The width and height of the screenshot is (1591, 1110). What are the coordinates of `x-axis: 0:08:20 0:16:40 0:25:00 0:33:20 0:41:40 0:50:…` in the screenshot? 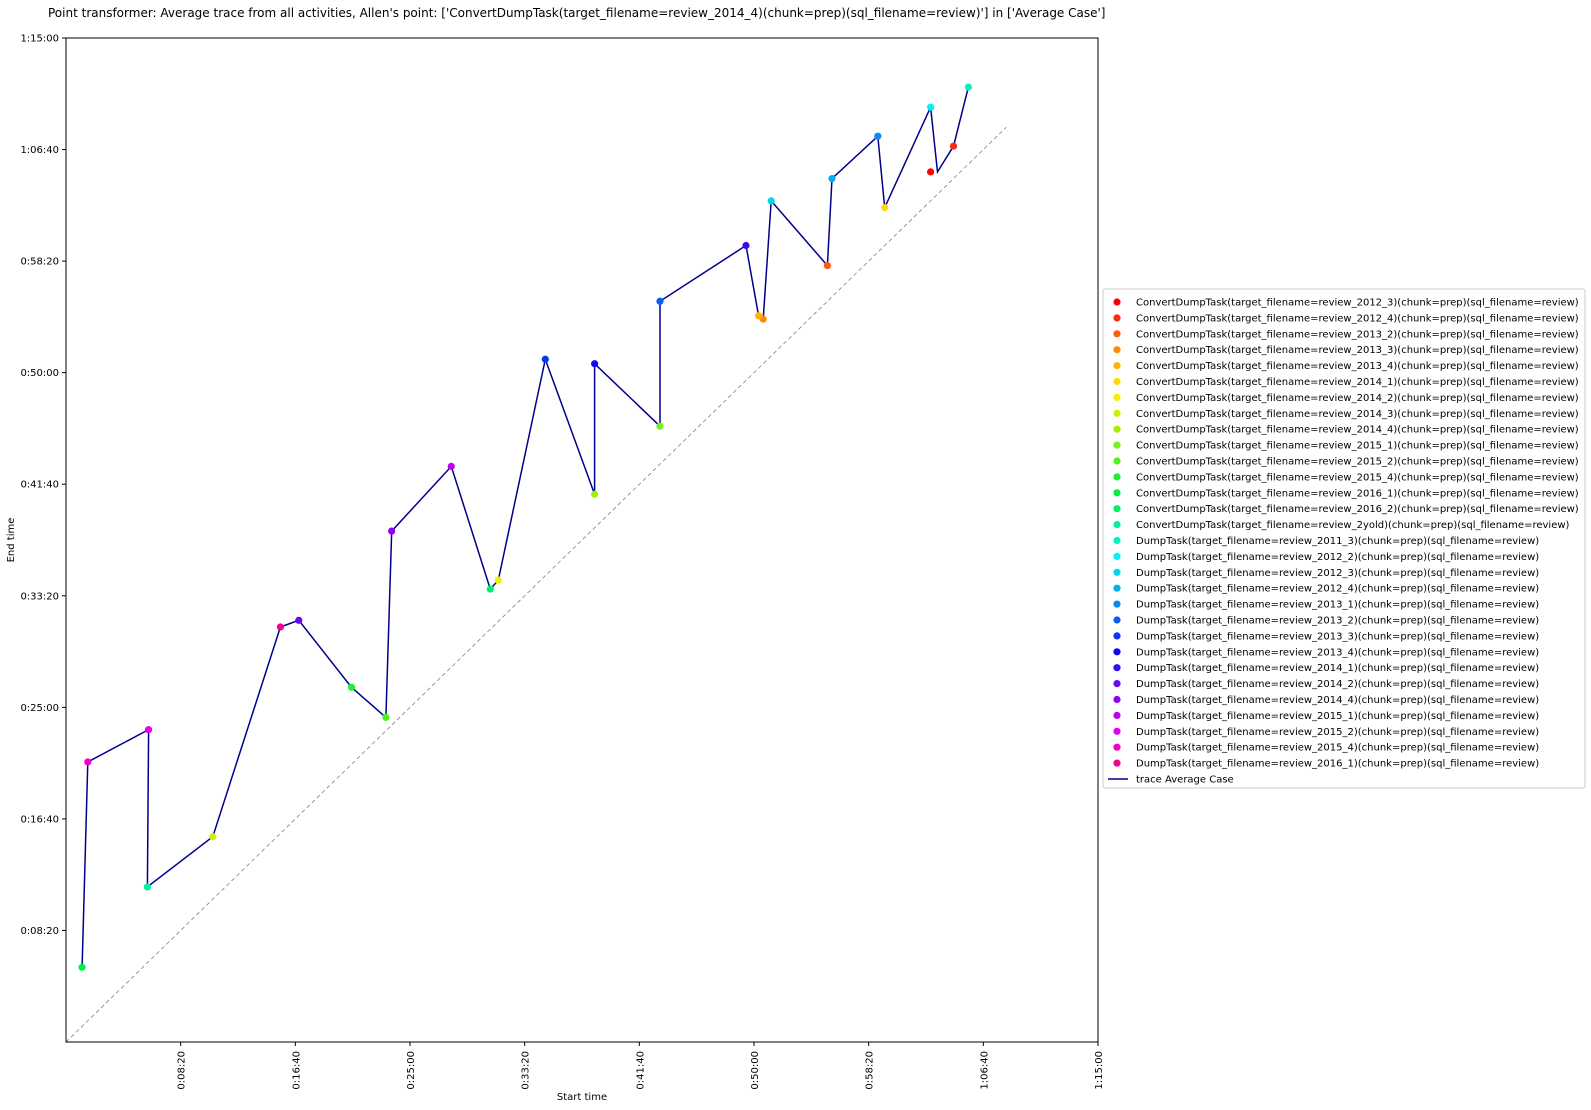 It's located at (641, 1066).